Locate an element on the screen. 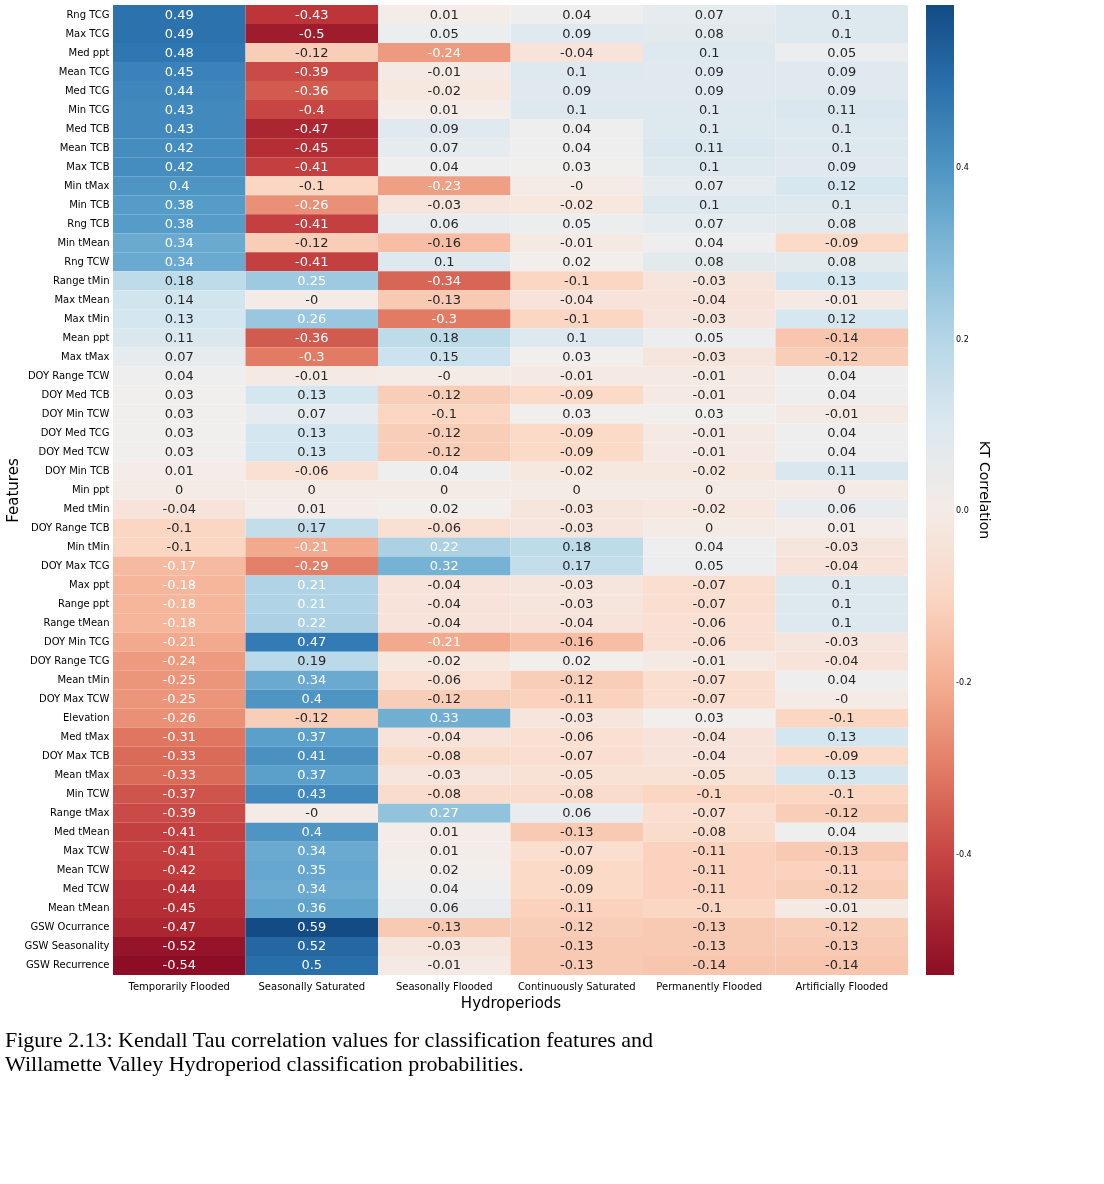 The image size is (1104, 1184). data-label: -0.18 is located at coordinates (179, 585).